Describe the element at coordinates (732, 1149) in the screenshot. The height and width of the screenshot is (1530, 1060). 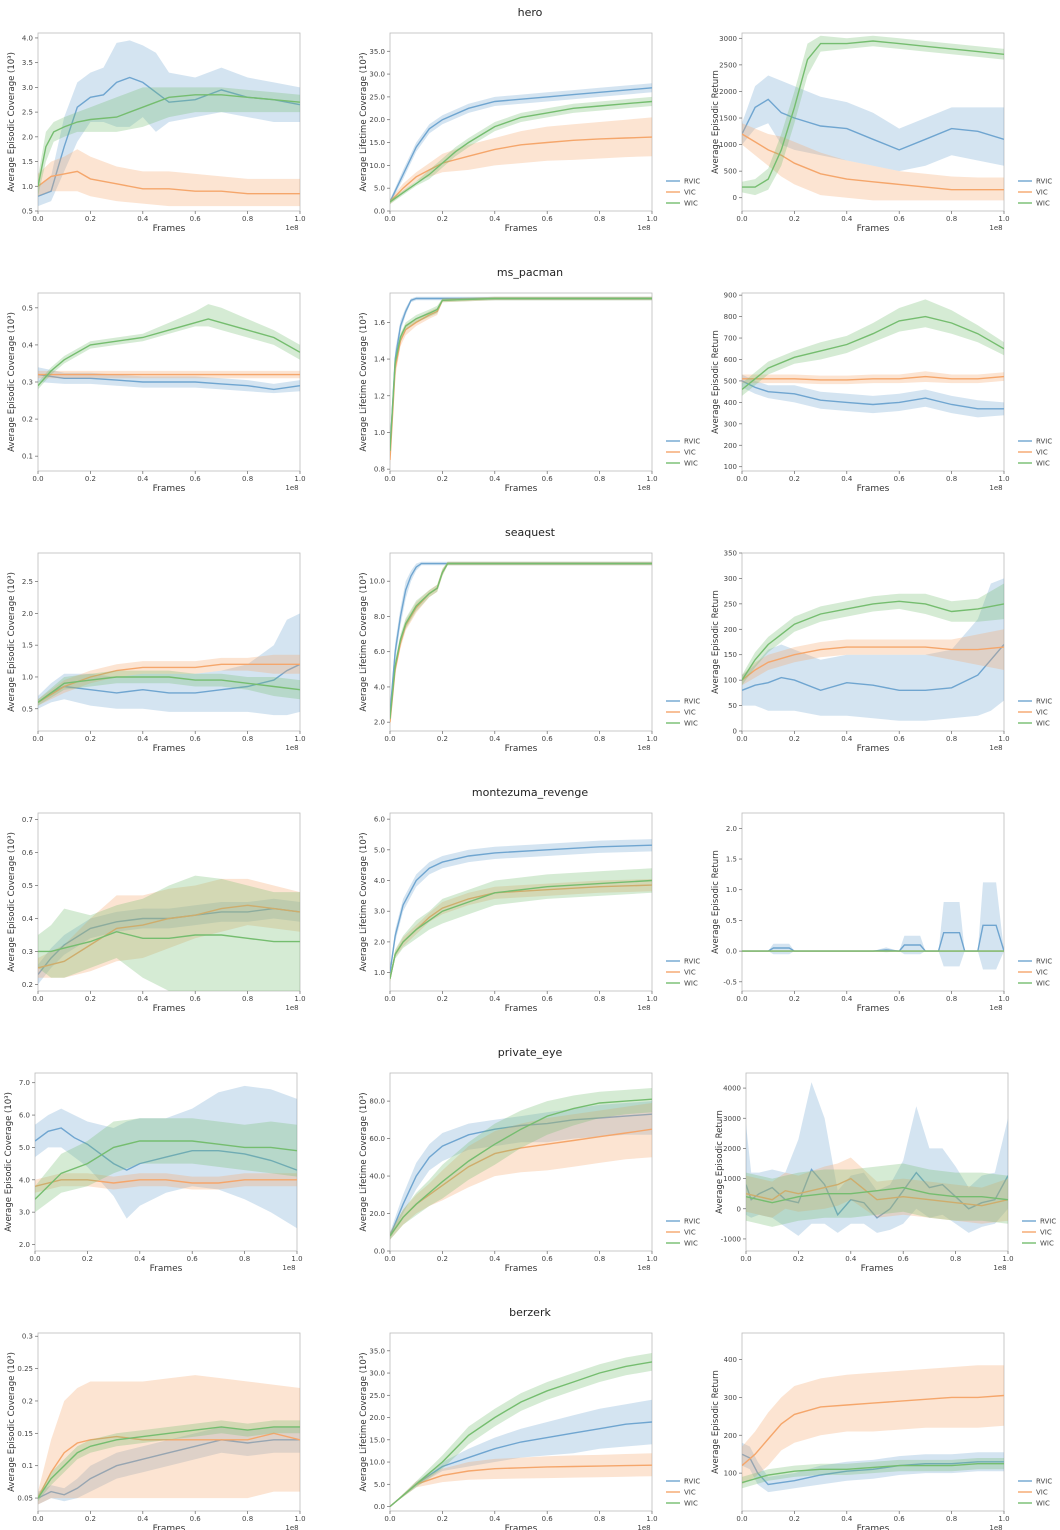
I see `y-tick-label: 2000` at that location.